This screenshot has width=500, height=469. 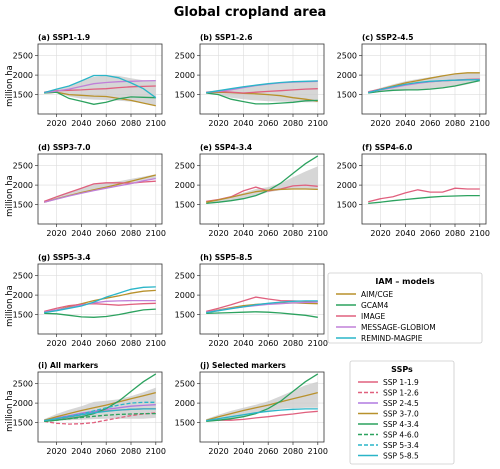 I want to click on ylabel-row-2: million ha, so click(x=10, y=196).